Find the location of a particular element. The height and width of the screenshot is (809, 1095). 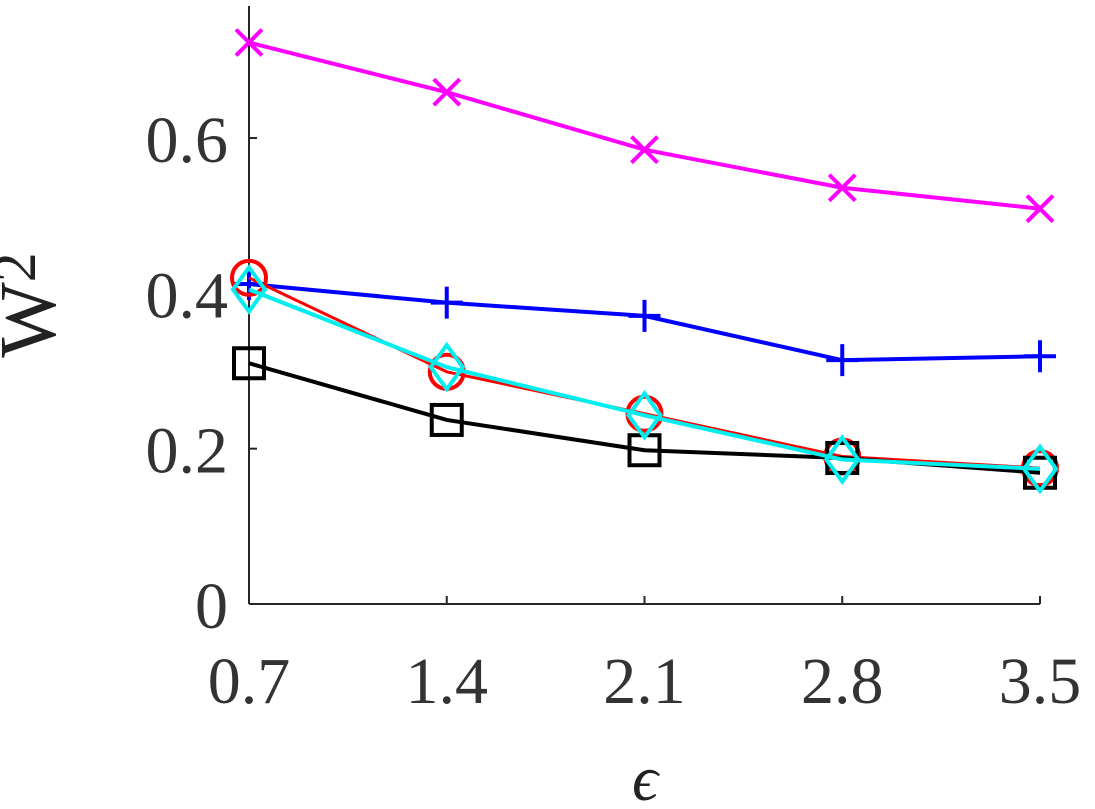

y-axis-label-main: W is located at coordinates (36, 320).